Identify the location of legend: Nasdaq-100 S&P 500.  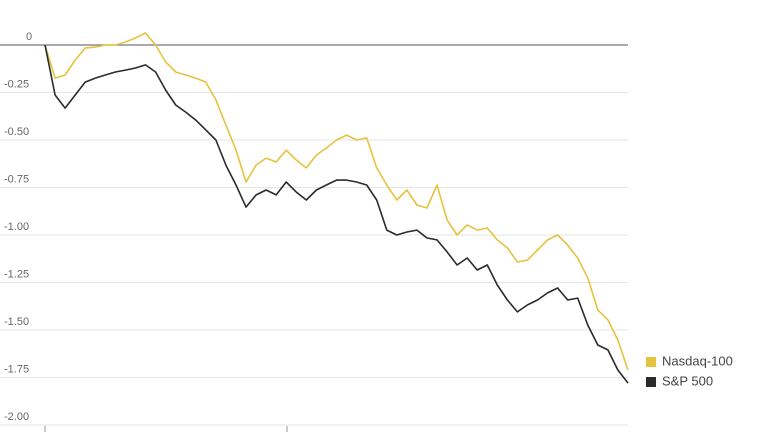
(689, 370).